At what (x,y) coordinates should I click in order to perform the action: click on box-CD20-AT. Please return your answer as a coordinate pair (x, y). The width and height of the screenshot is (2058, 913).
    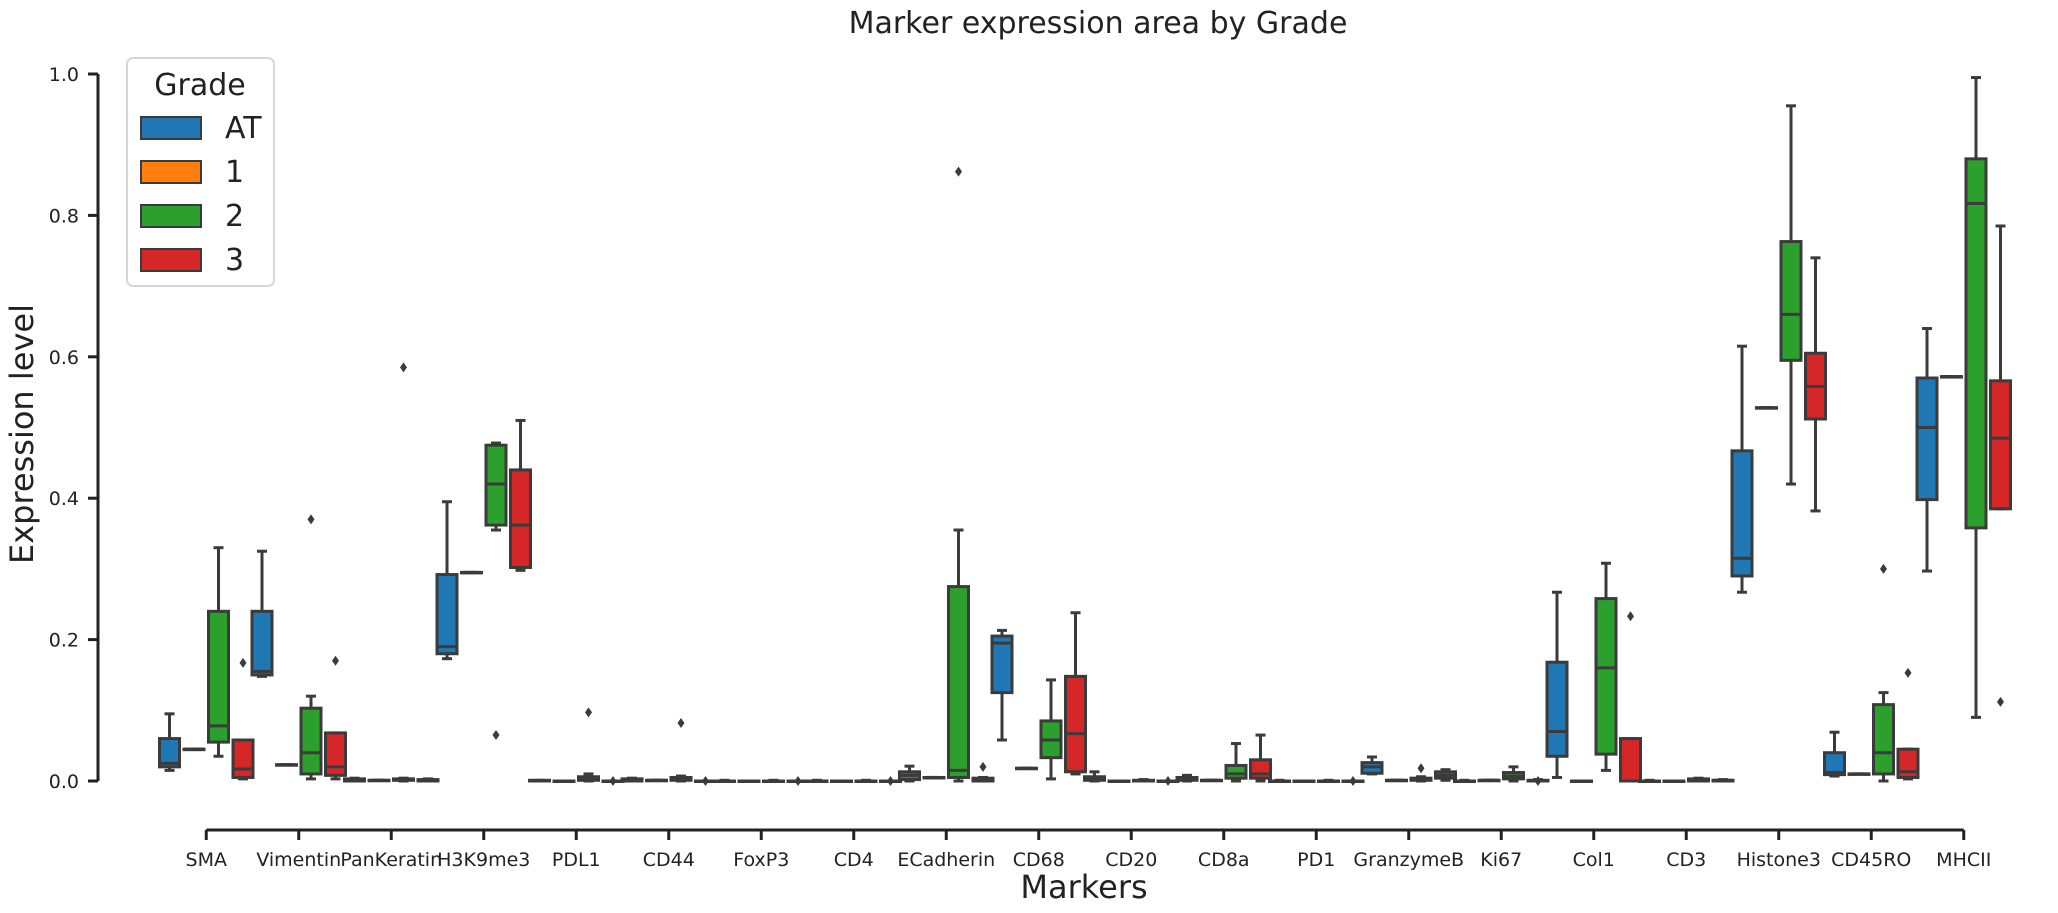
    Looking at the image, I should click on (1094, 776).